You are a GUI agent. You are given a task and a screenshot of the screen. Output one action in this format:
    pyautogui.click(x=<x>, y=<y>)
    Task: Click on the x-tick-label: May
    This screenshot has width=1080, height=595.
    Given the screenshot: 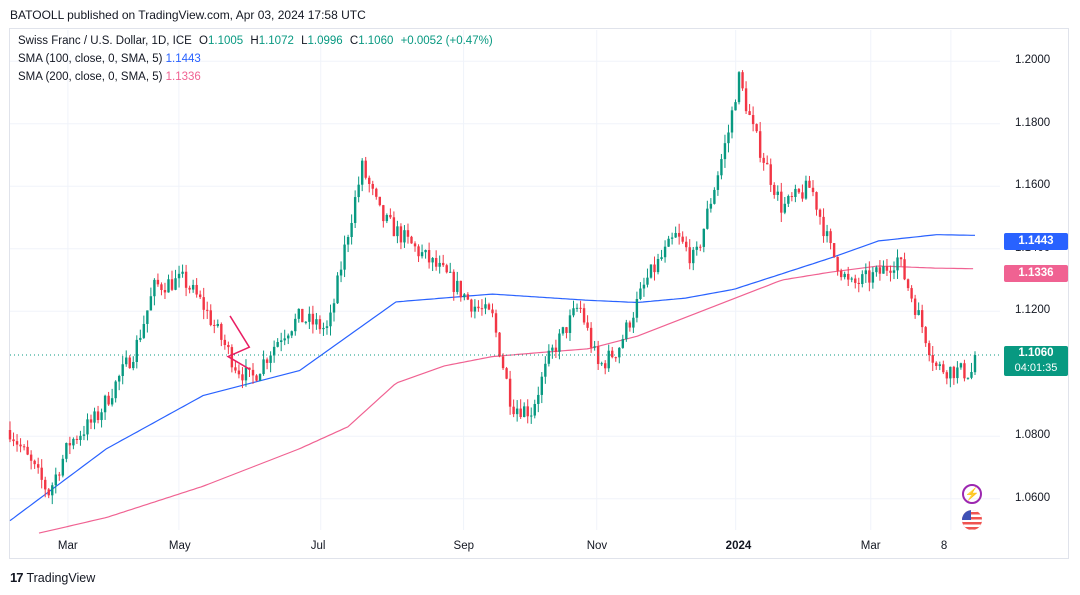 What is the action you would take?
    pyautogui.click(x=179, y=546)
    